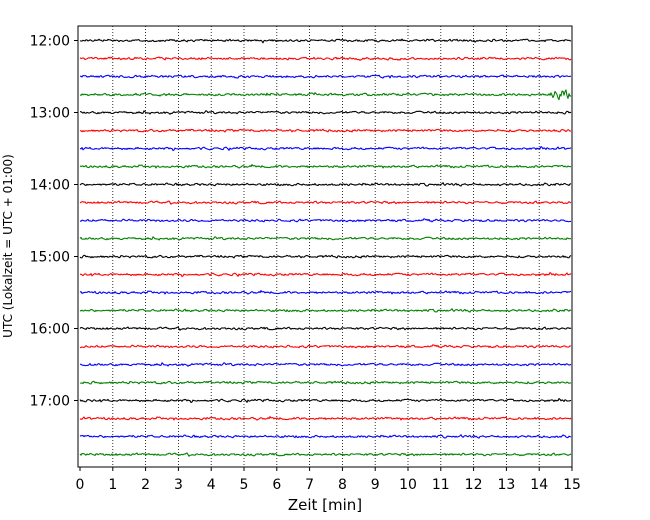  What do you see at coordinates (474, 485) in the screenshot?
I see `x-tick-label: 12` at bounding box center [474, 485].